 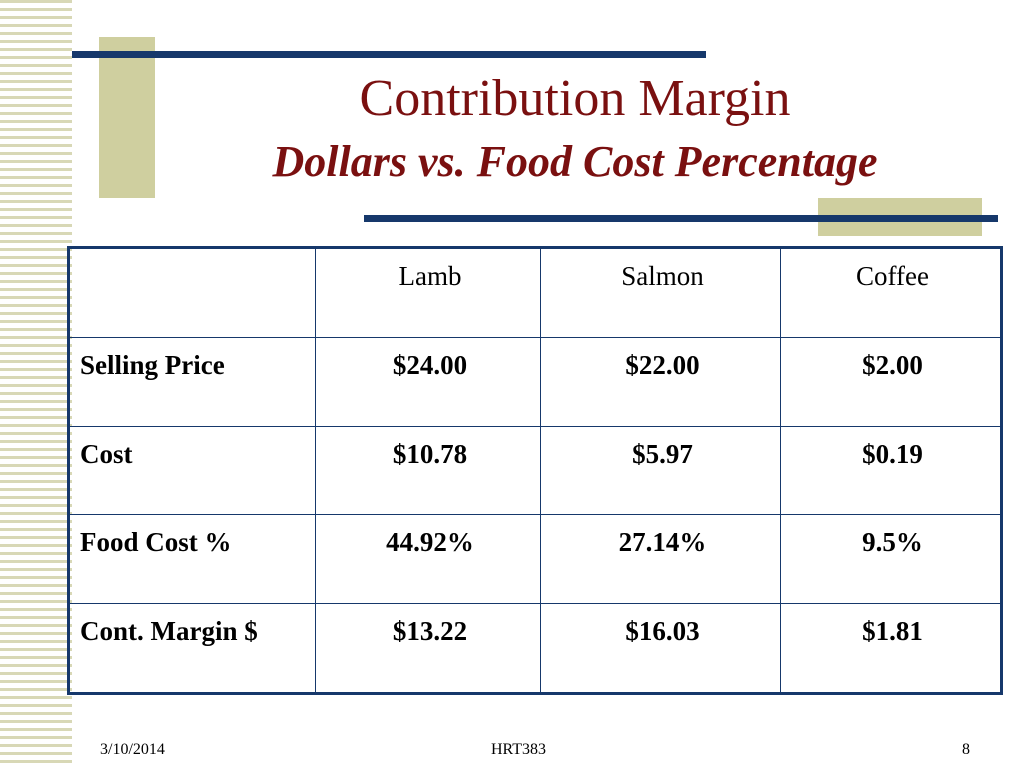 I want to click on table-row: Cont. Margin $ $13.22 $16.03 $1.81, so click(x=535, y=648).